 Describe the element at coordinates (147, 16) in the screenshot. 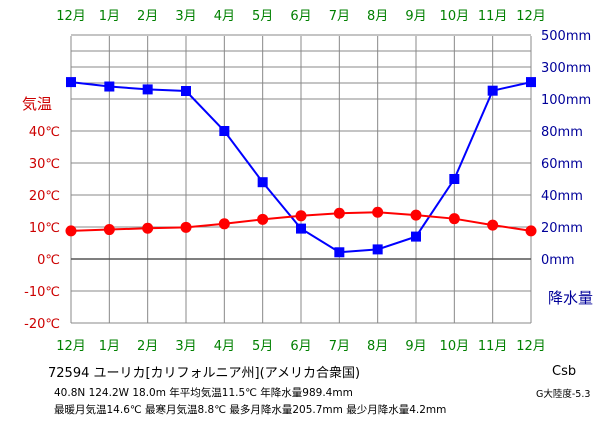

I see `month-label-top: 2月` at that location.